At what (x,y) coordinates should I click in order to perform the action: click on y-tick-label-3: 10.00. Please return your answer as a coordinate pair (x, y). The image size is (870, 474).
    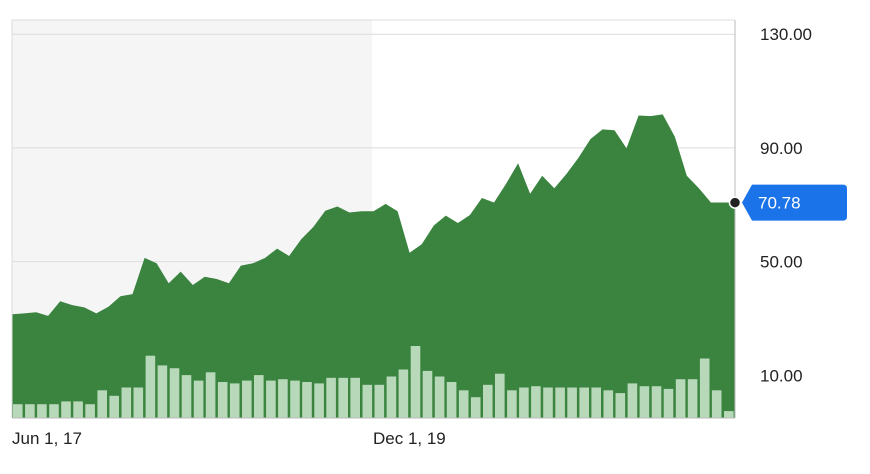
    Looking at the image, I should click on (781, 375).